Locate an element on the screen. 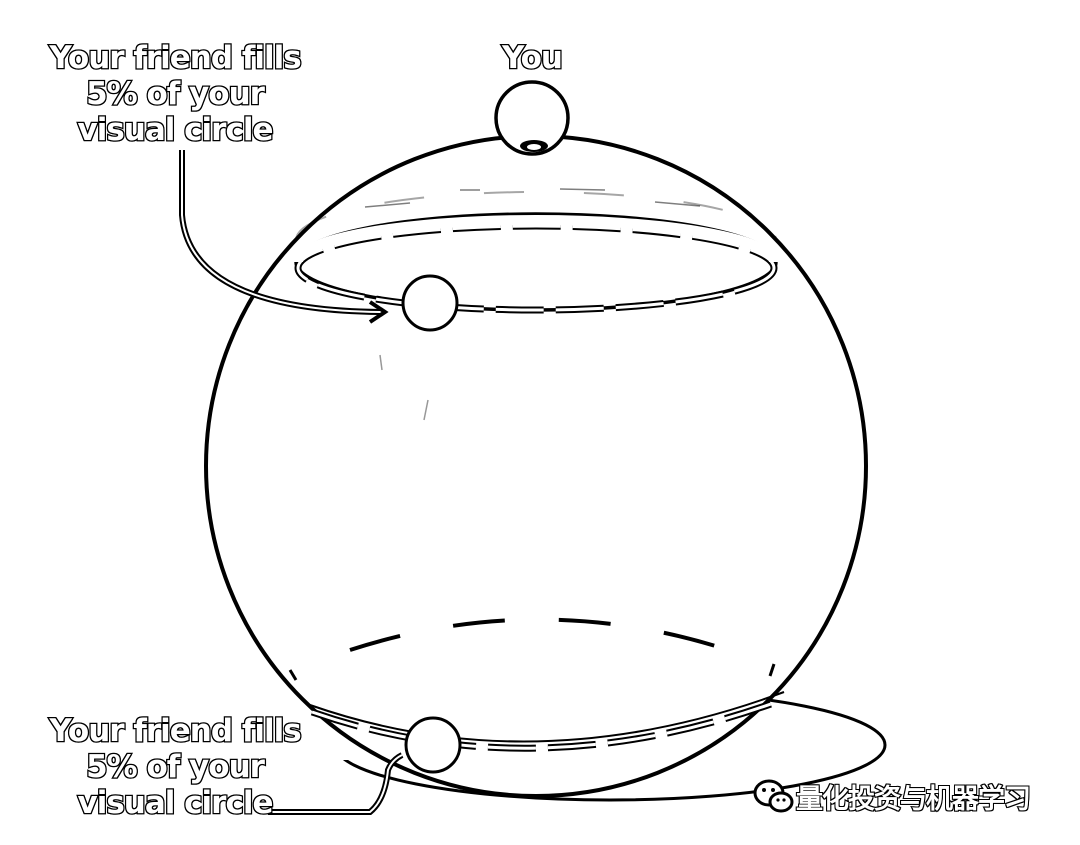 The height and width of the screenshot is (845, 1080). bottom-callout-line-3: visual circle is located at coordinates (175, 803).